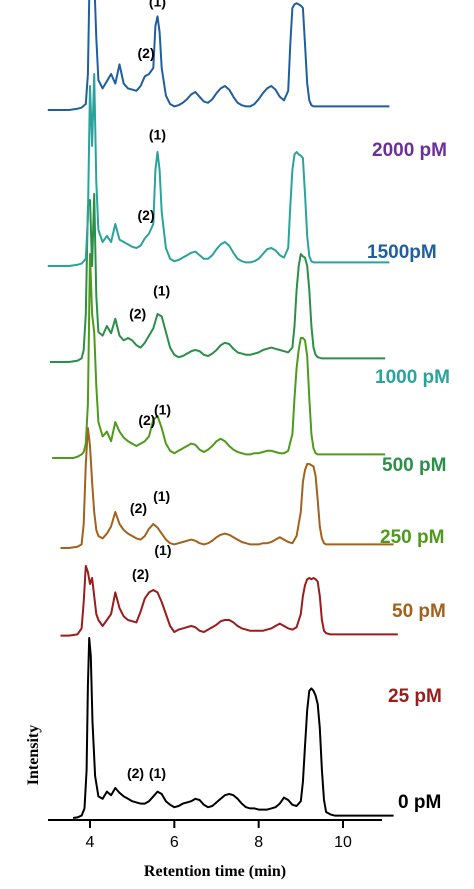 This screenshot has width=474, height=889. Describe the element at coordinates (412, 537) in the screenshot. I see `series-label: 250 pM` at that location.